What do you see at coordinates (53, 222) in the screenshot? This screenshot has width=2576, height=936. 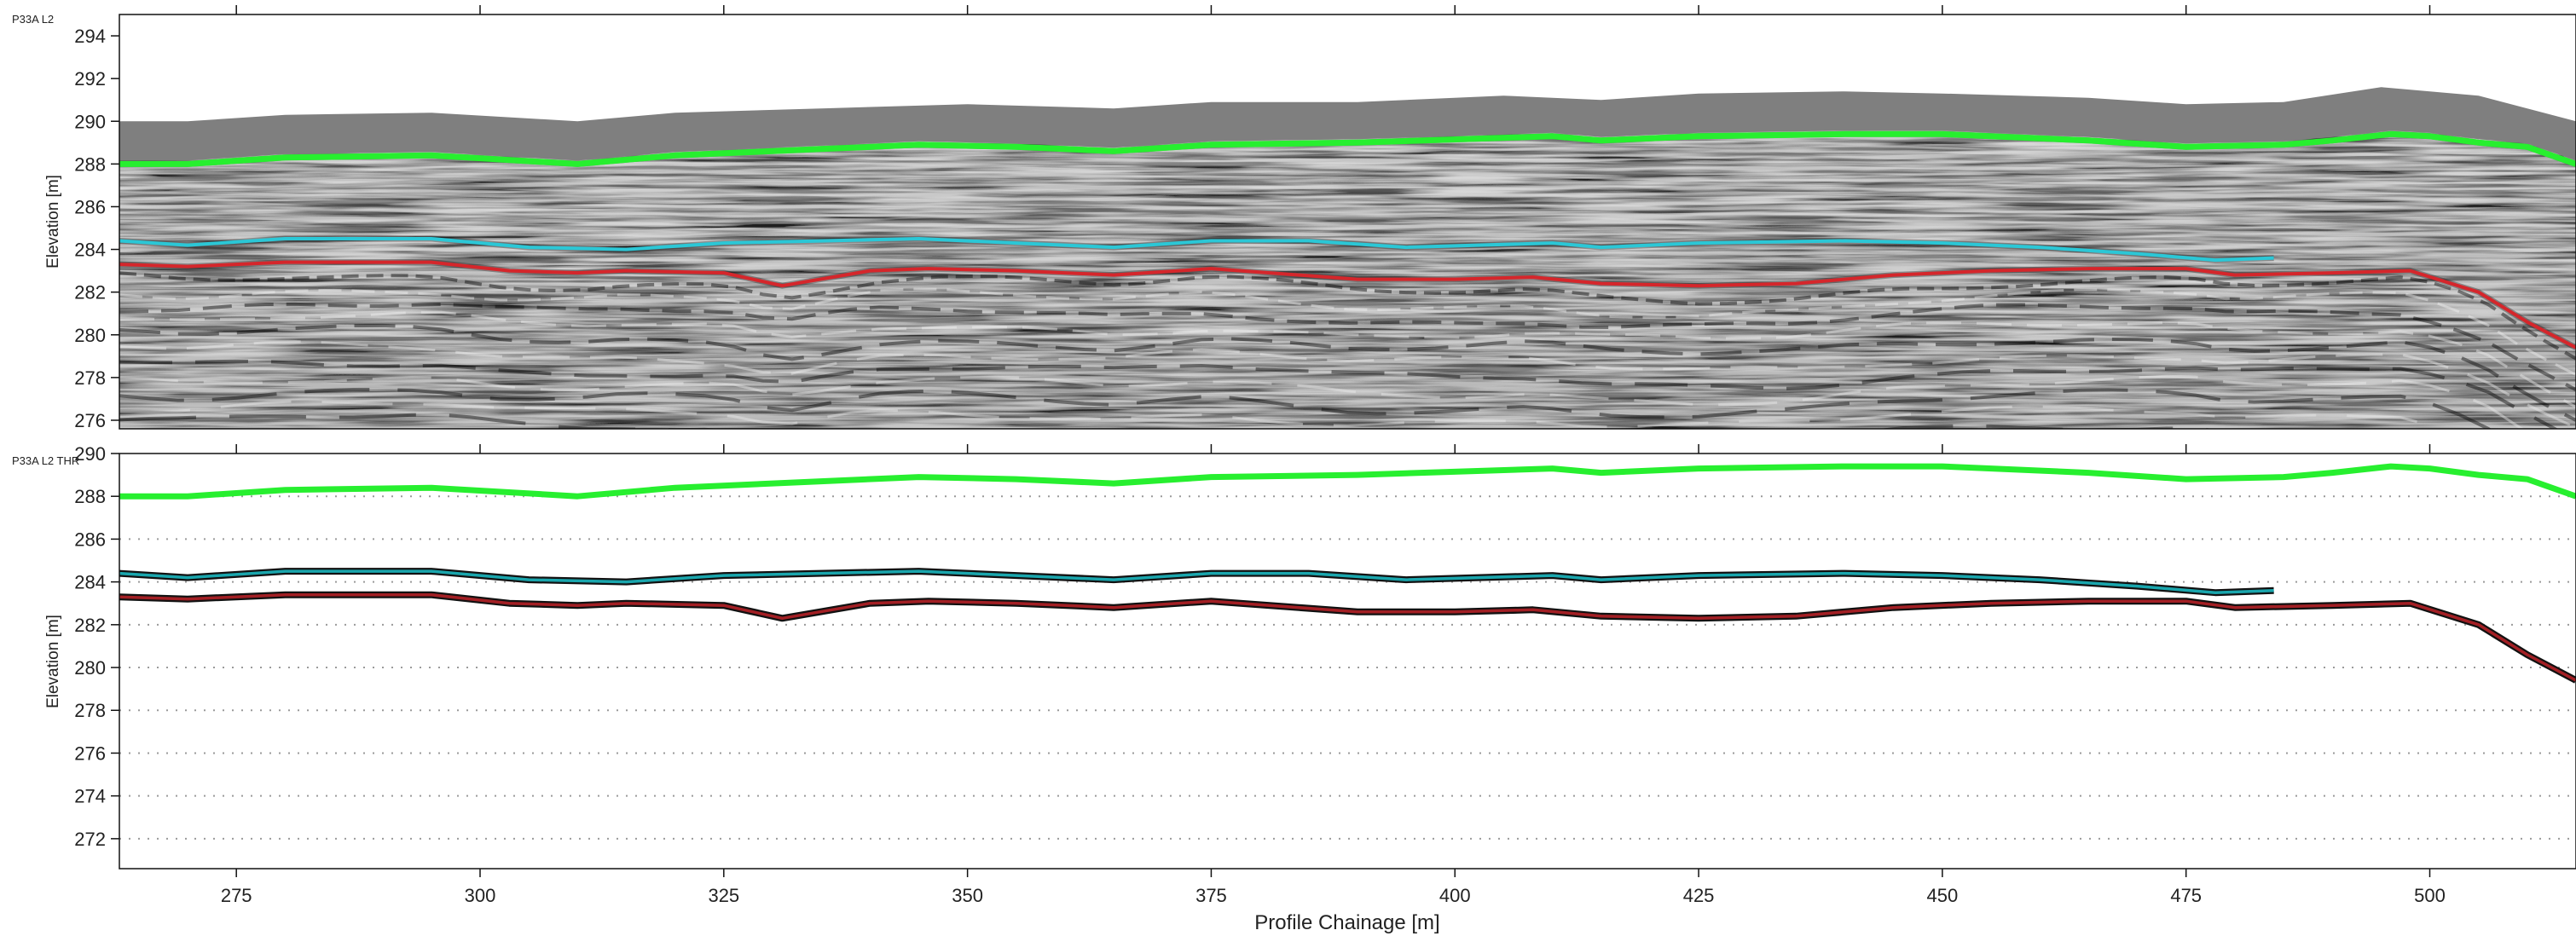 I see `radargram-y-axis-label: Elevation [m]` at bounding box center [53, 222].